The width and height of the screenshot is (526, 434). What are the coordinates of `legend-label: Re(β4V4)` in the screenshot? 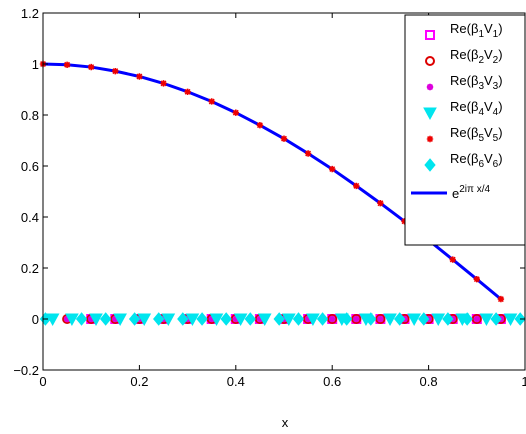 It's located at (476, 108).